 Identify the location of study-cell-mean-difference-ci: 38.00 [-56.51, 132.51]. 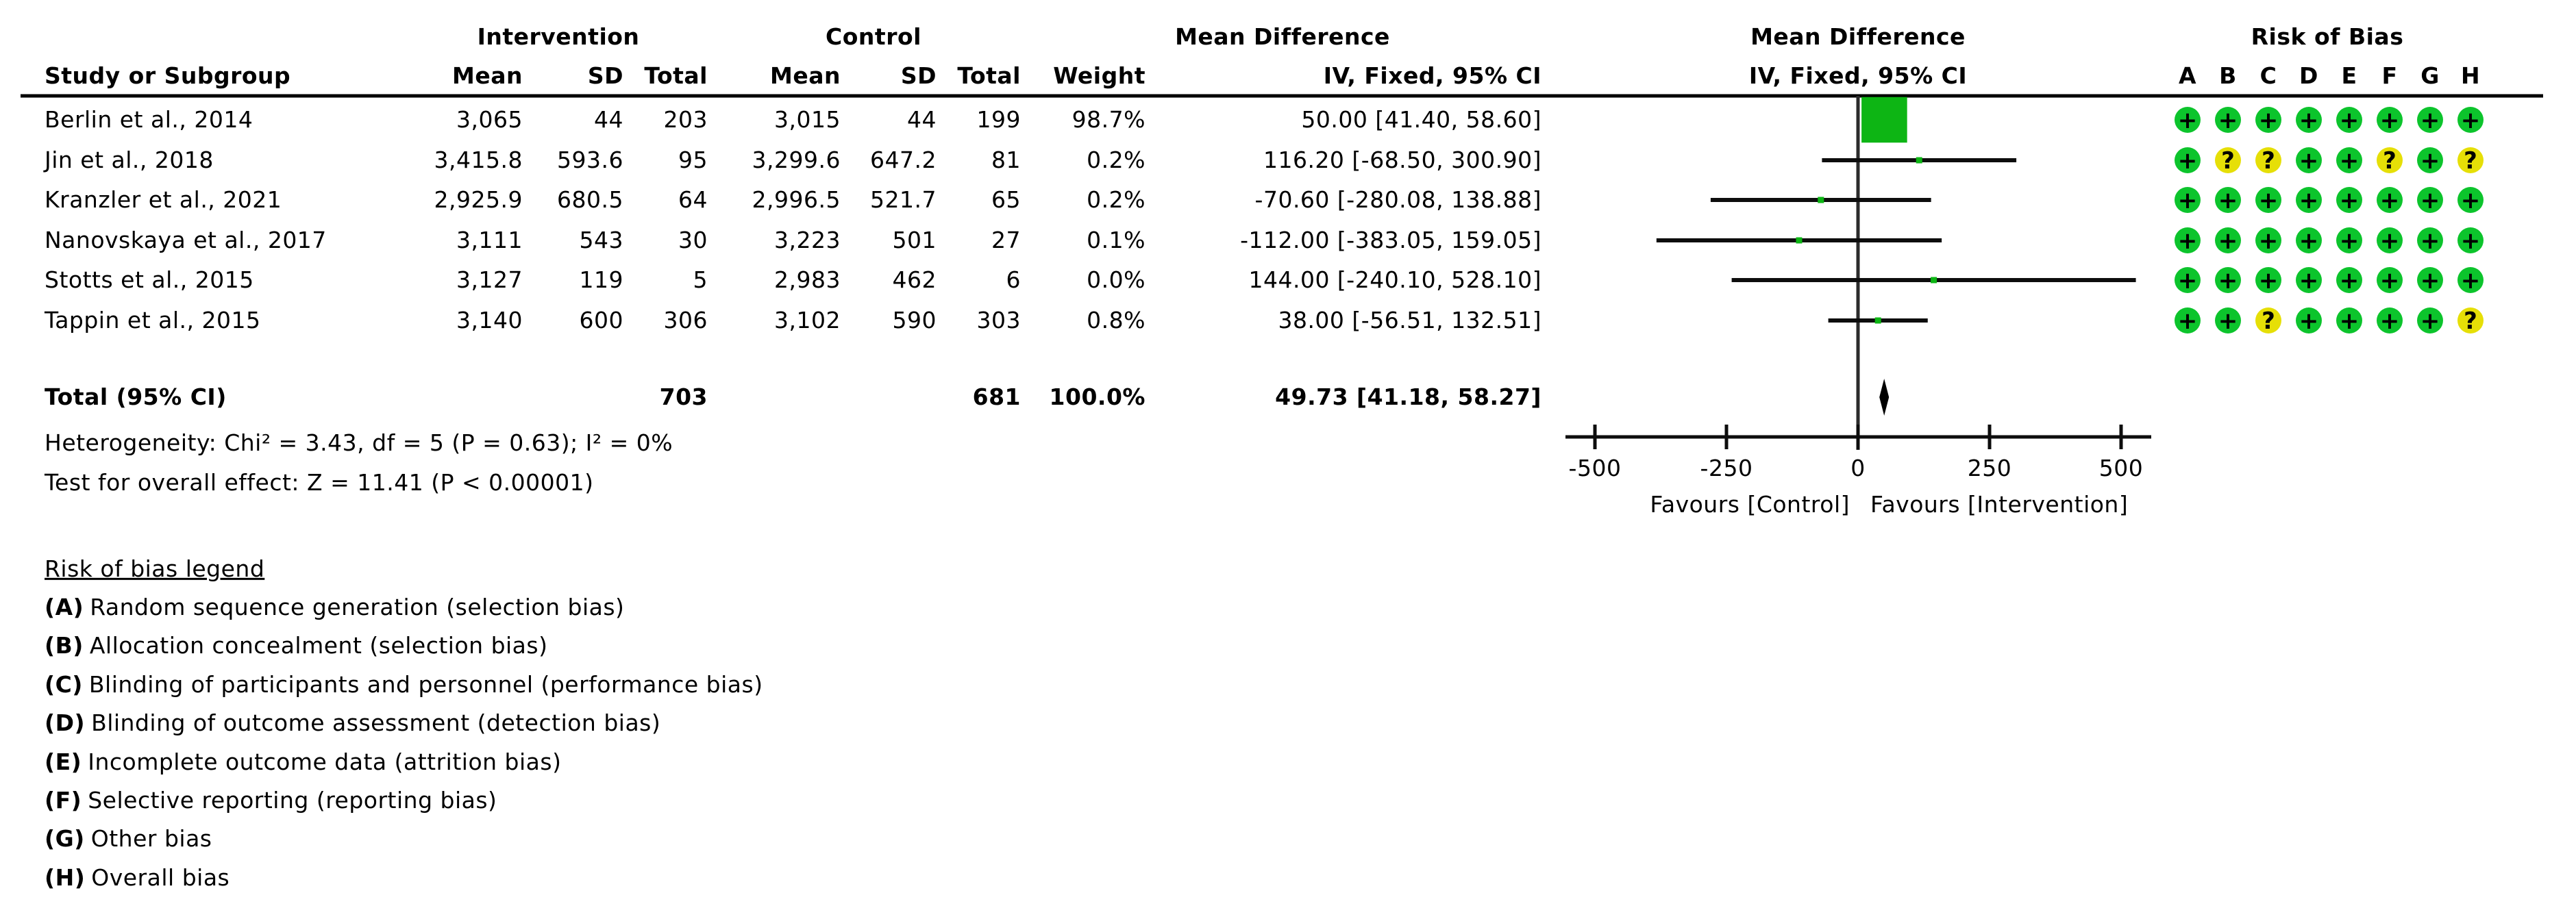
(1409, 319).